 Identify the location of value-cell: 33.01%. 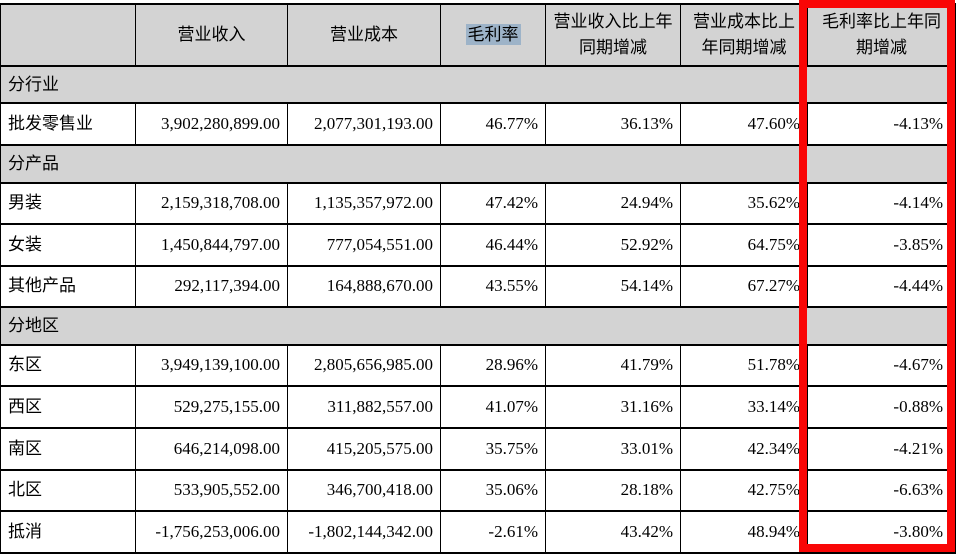
(613, 449).